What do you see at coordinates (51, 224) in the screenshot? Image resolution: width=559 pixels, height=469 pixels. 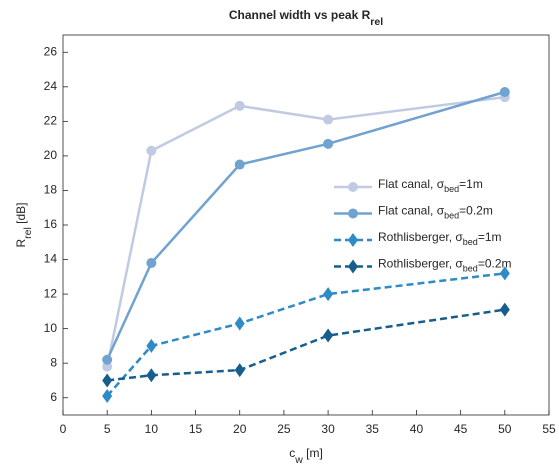 I see `y-tick-label: 16` at bounding box center [51, 224].